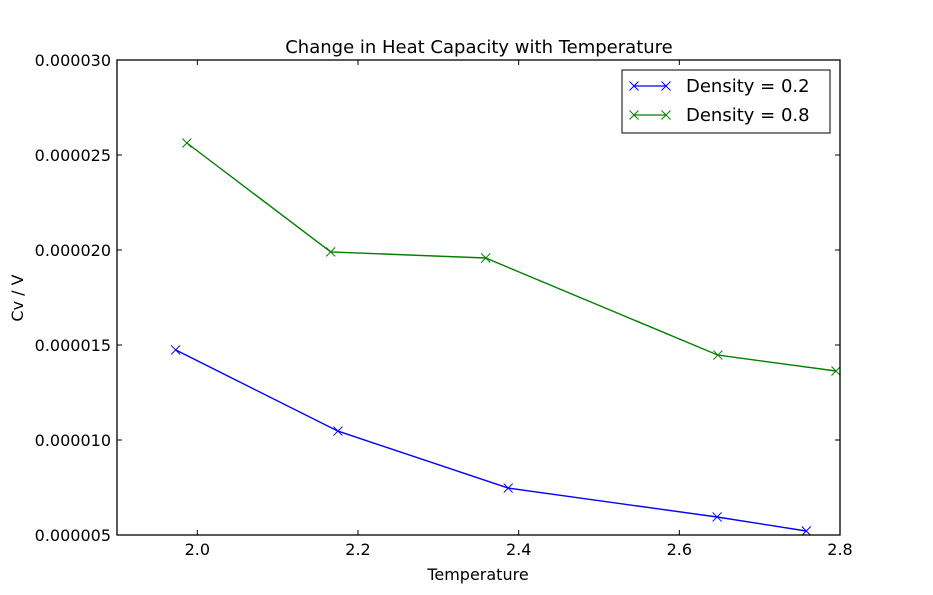  I want to click on y-tick-label: 0.000025, so click(73, 155).